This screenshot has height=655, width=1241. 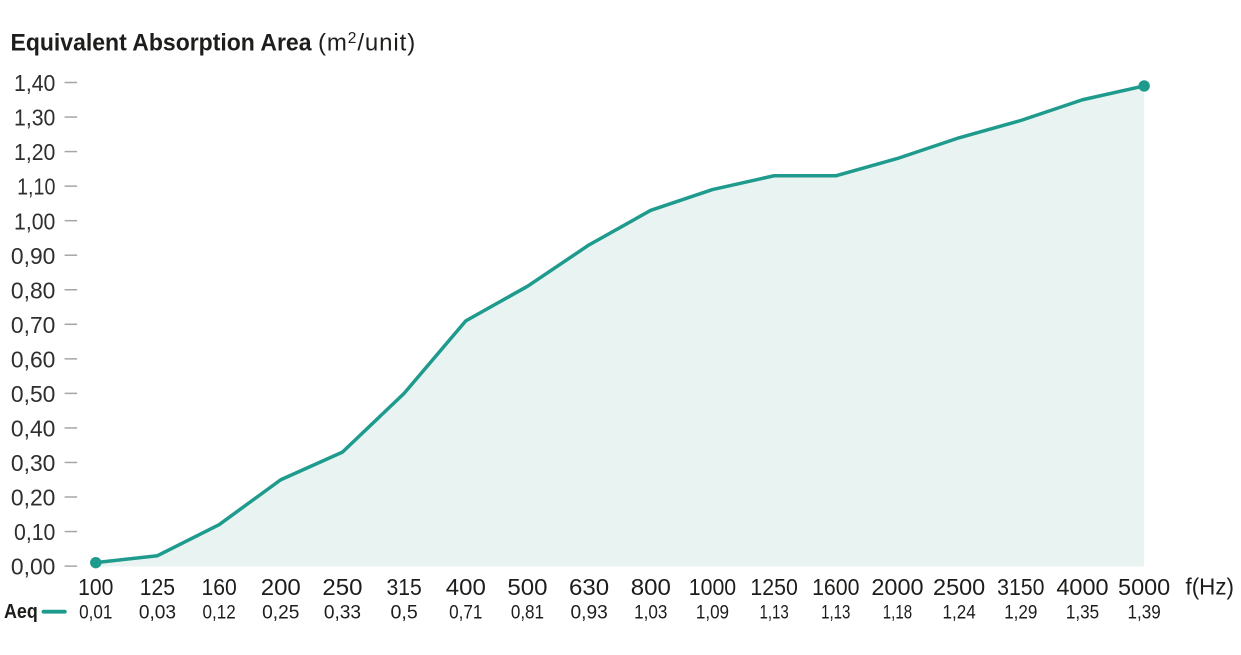 What do you see at coordinates (36, 187) in the screenshot?
I see `svg-text: 1,10` at bounding box center [36, 187].